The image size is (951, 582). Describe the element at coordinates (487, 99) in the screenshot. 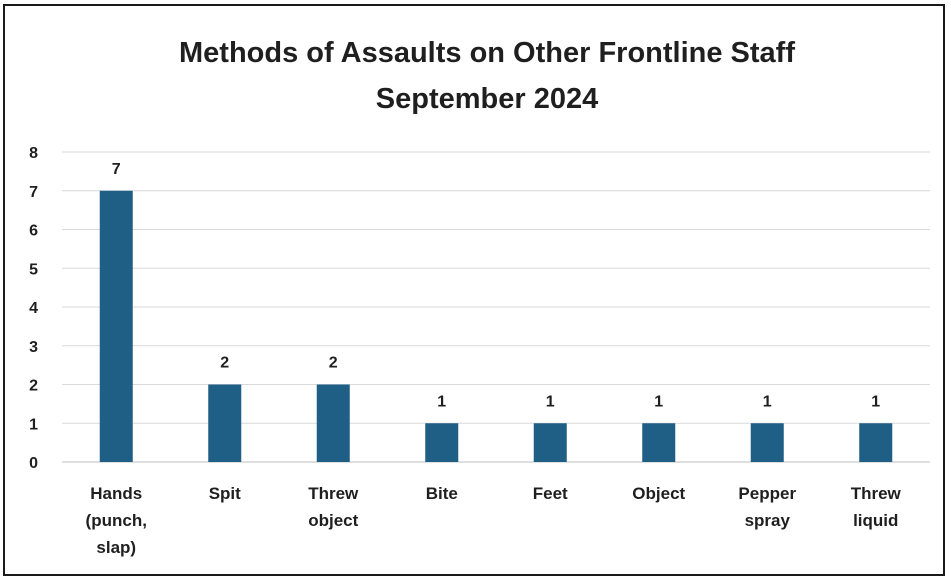

I see `chart-subtitle: September 2024` at that location.